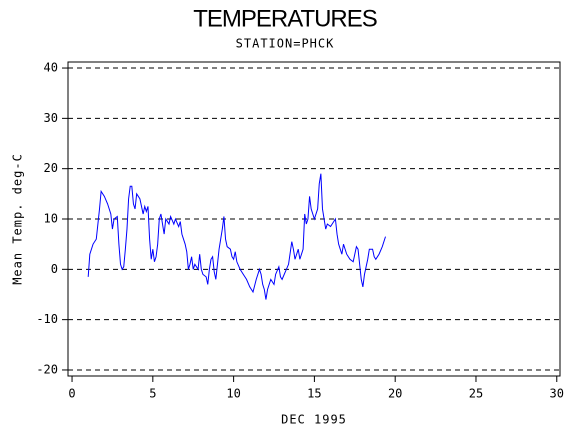  What do you see at coordinates (18, 219) in the screenshot?
I see `y-axis-label: Mean Temp. deg-C` at bounding box center [18, 219].